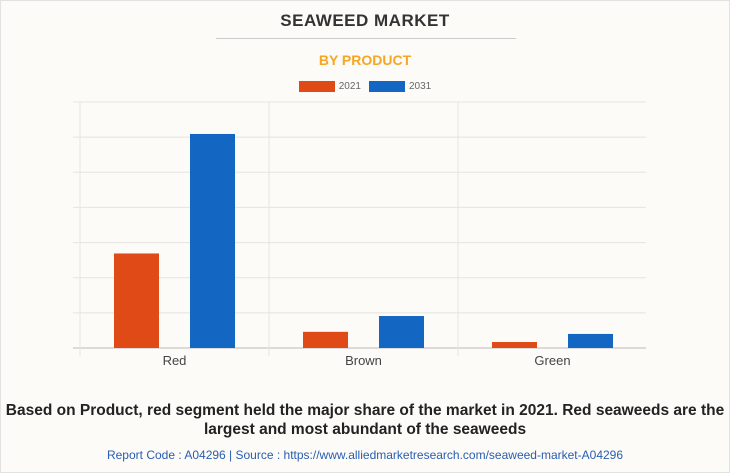 The width and height of the screenshot is (730, 473). Describe the element at coordinates (420, 86) in the screenshot. I see `legend-label: 2031` at that location.